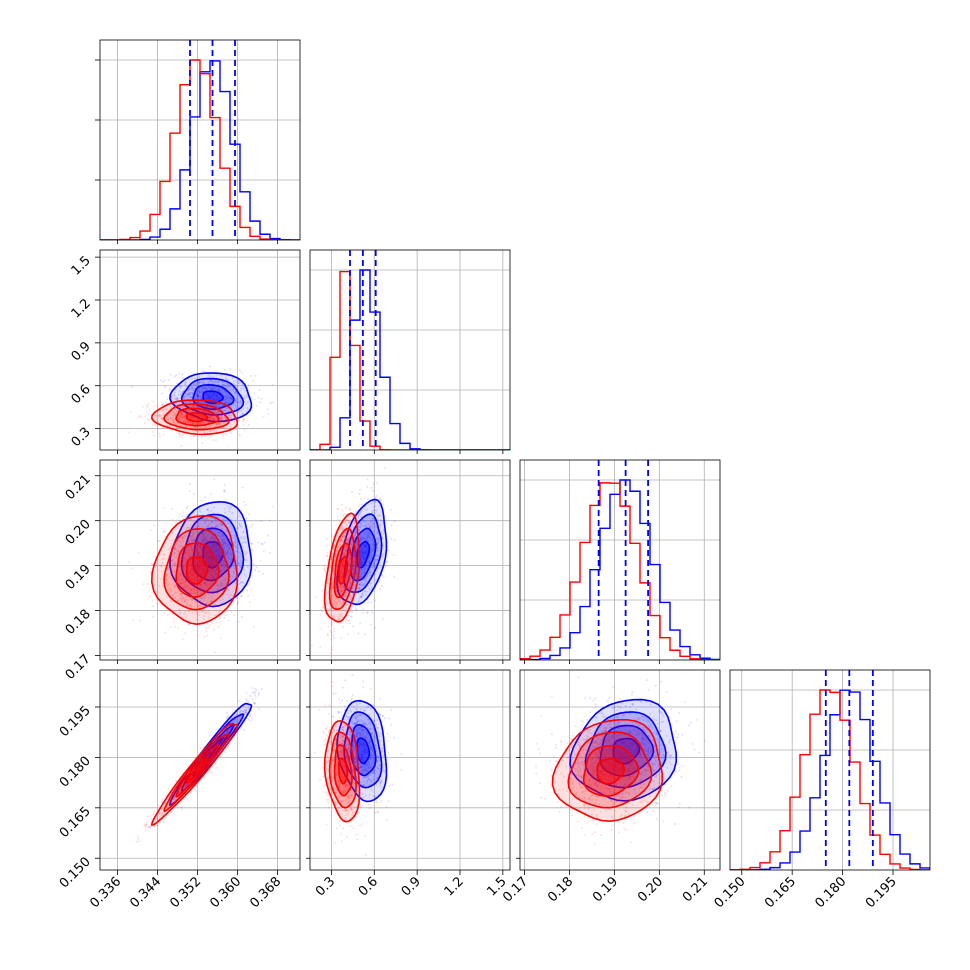  Describe the element at coordinates (200, 150) in the screenshot. I see `histogram-blue-param1` at that location.